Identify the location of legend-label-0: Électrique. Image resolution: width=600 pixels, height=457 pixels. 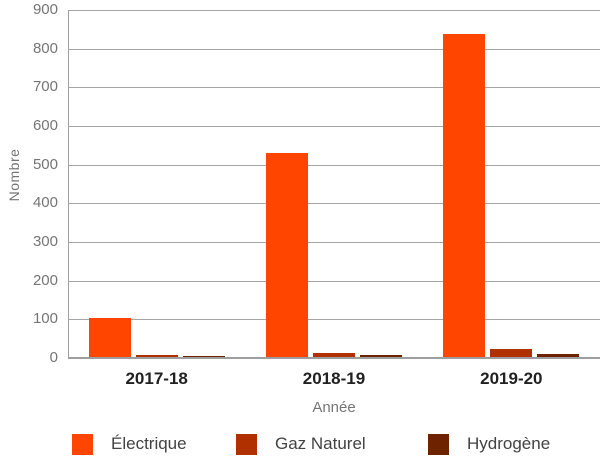
(149, 443).